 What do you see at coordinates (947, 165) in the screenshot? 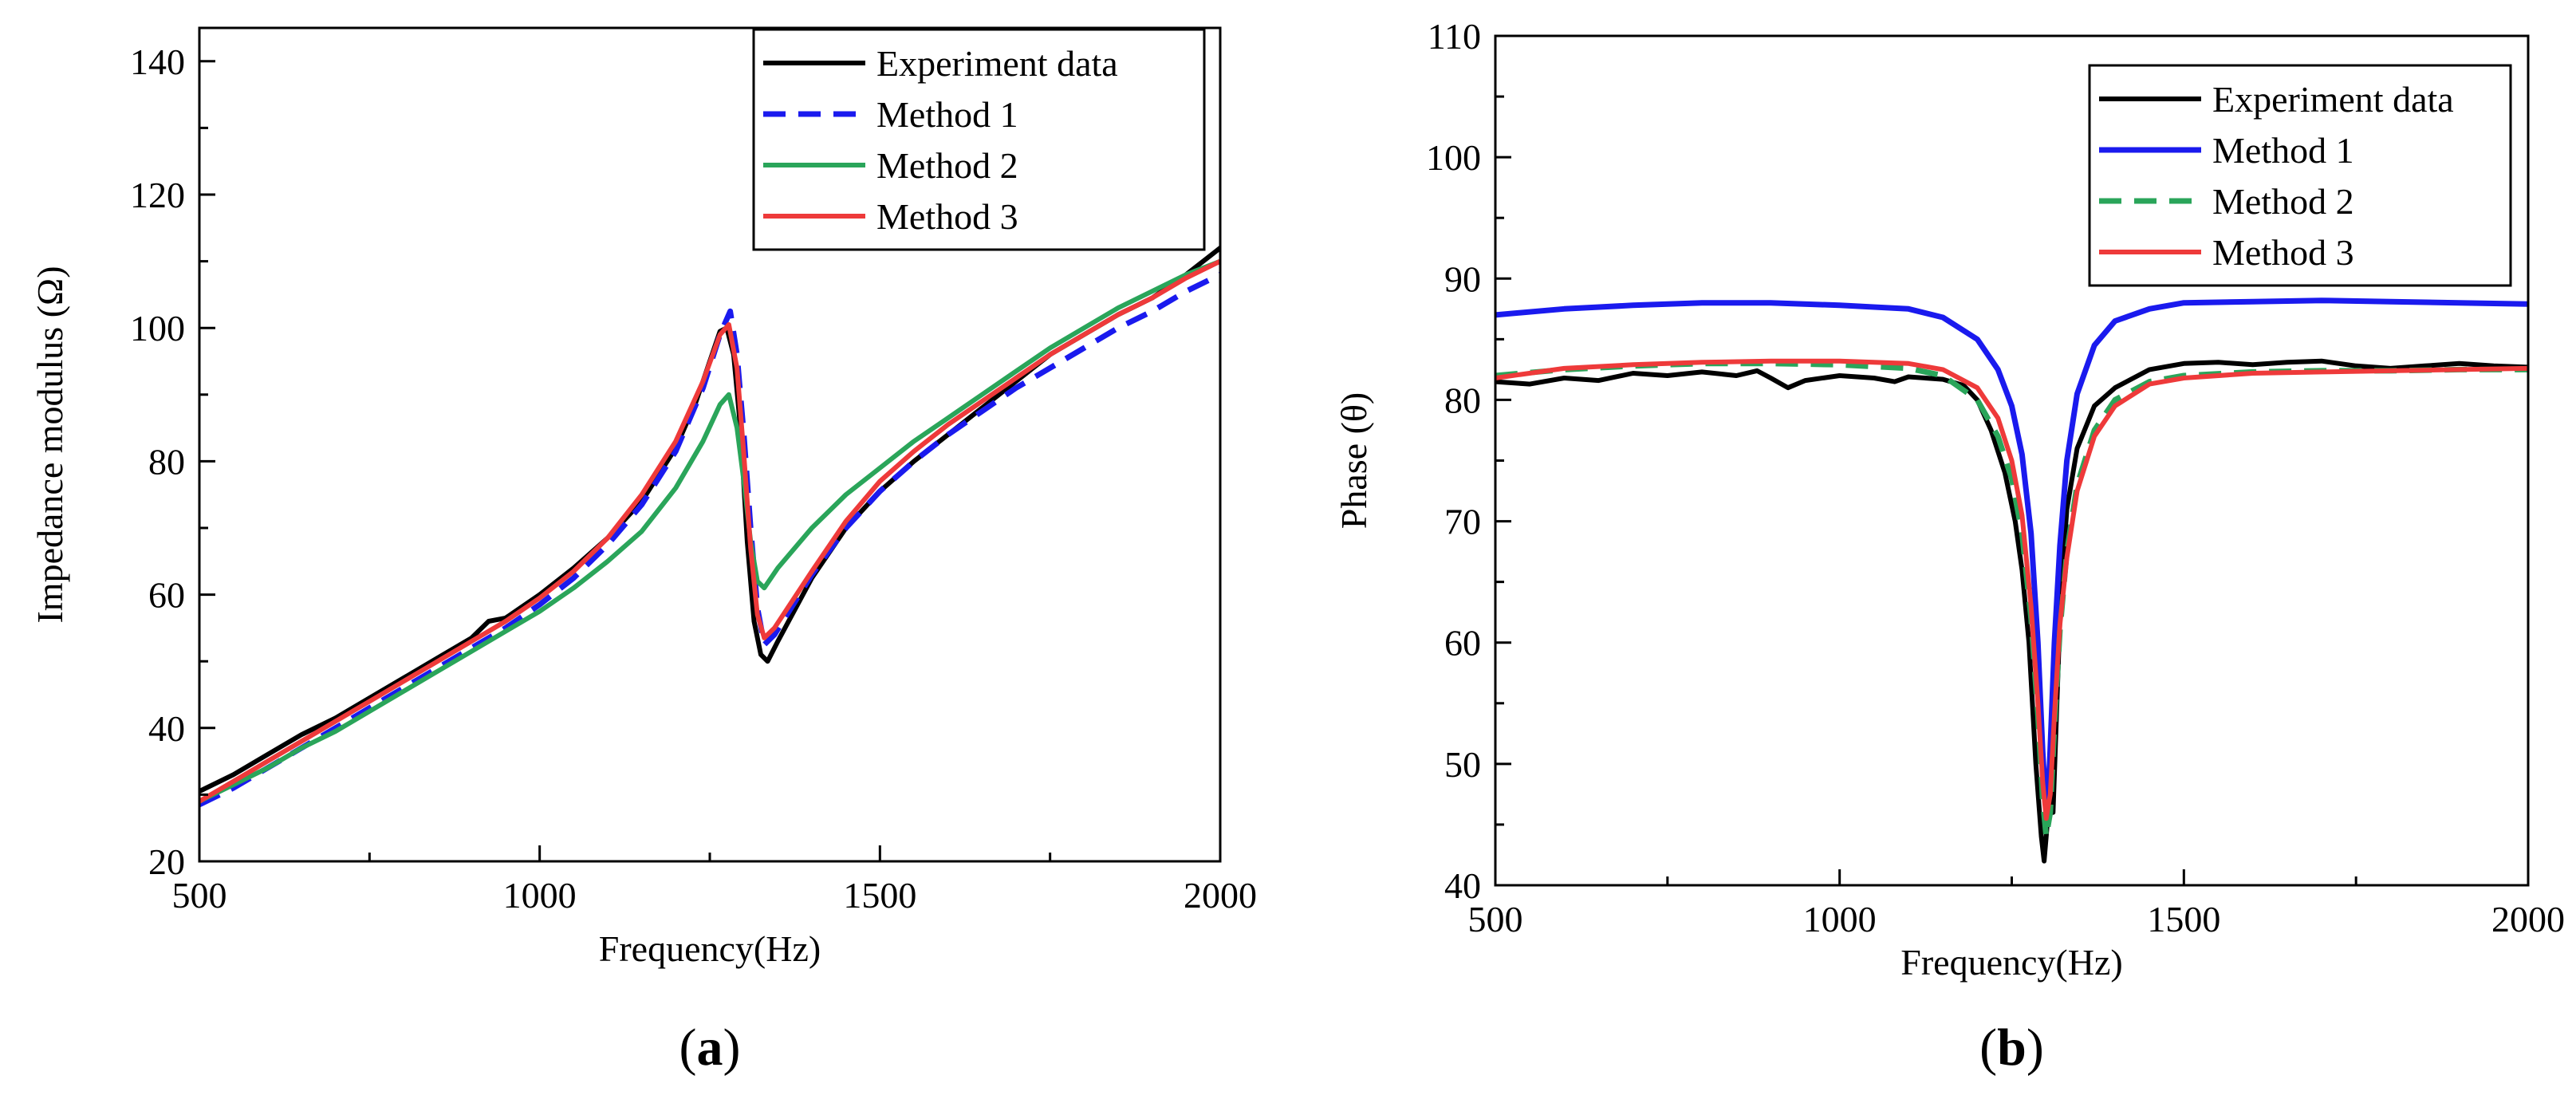
I see `panel-a-legend-label: Method 2` at bounding box center [947, 165].